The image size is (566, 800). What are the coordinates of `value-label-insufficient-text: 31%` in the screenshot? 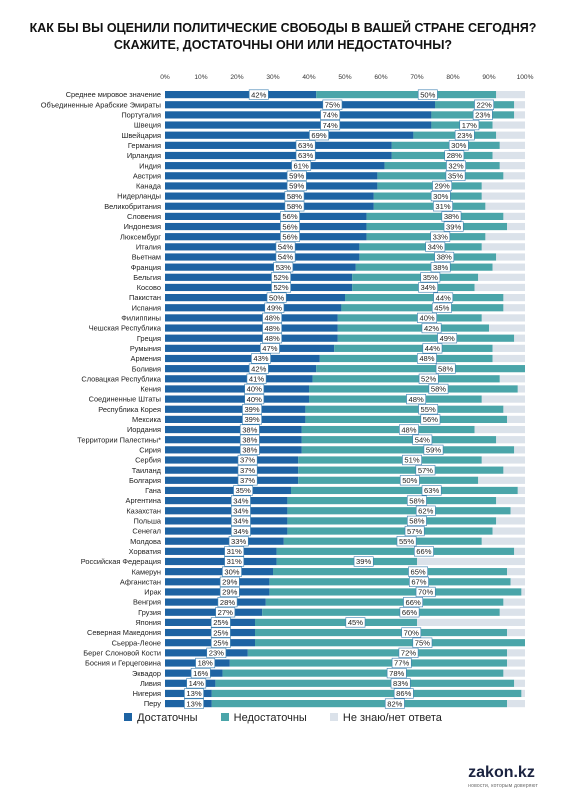 It's located at (442, 206).